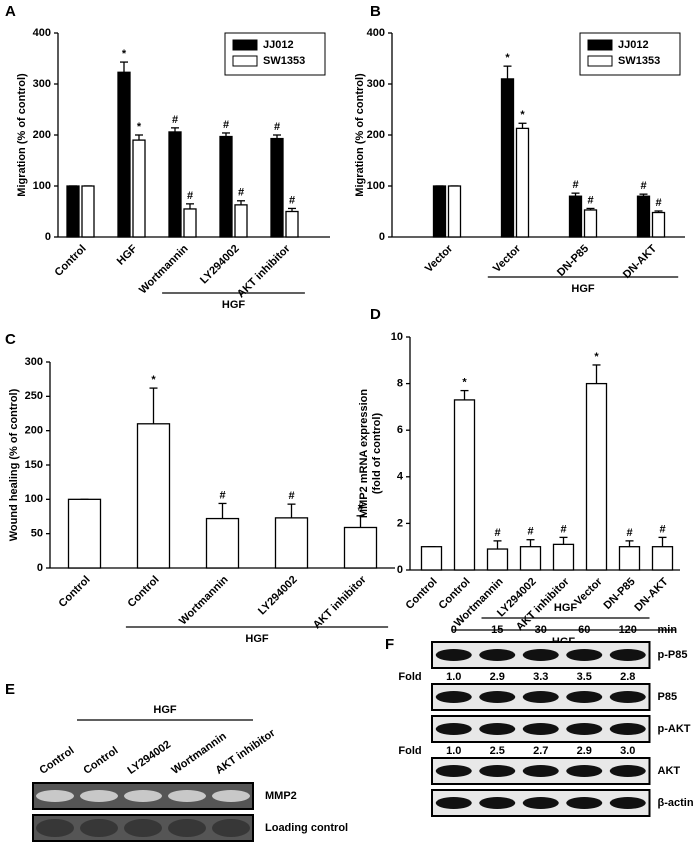 Image resolution: width=697 pixels, height=844 pixels. What do you see at coordinates (377, 454) in the screenshot?
I see `y-axis-label: (fold of control)` at bounding box center [377, 454].